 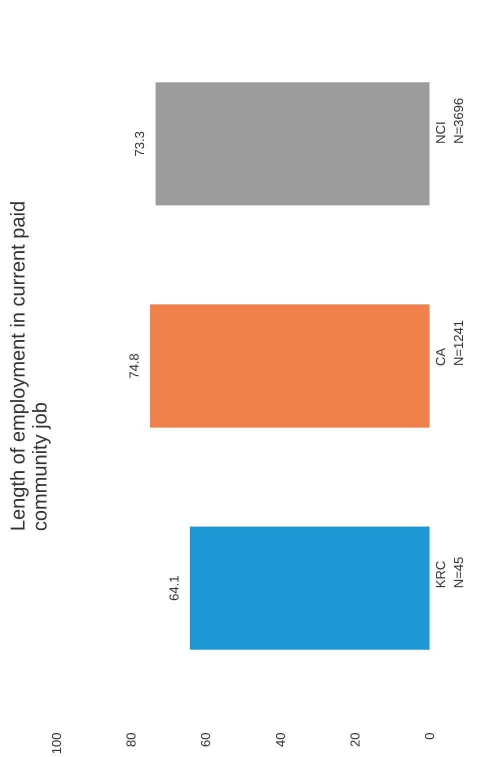 I want to click on x-tick-label: 60, so click(x=206, y=739).